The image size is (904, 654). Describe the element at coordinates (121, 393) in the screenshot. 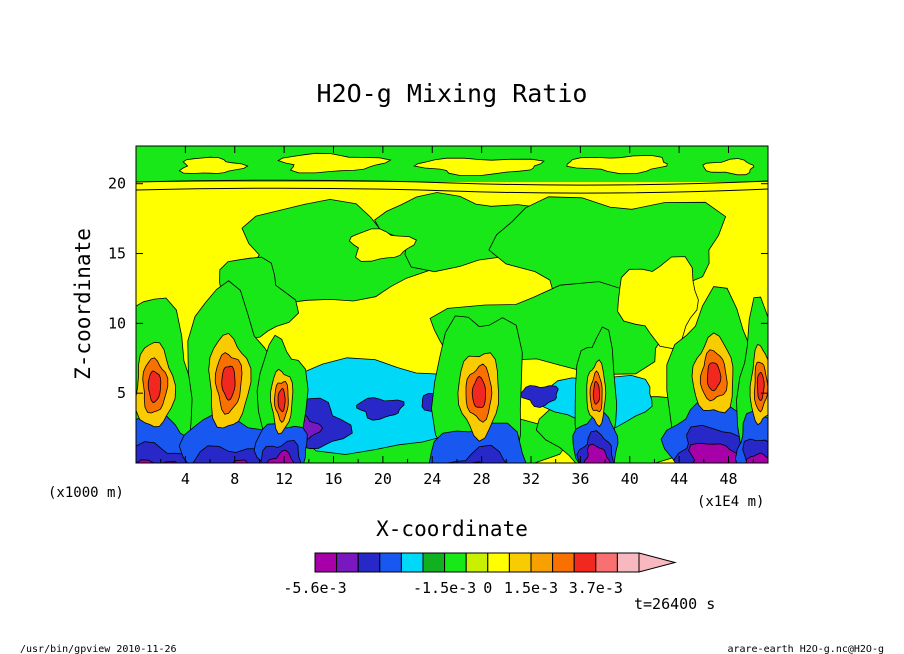

I see `y-tick-label: 5` at that location.